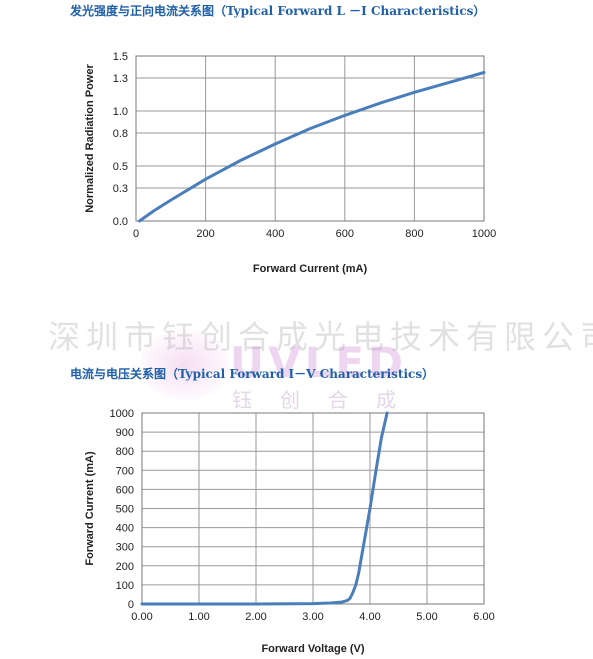 The image size is (593, 659). Describe the element at coordinates (120, 57) in the screenshot. I see `chart-1-ytick-label: 1.5` at that location.